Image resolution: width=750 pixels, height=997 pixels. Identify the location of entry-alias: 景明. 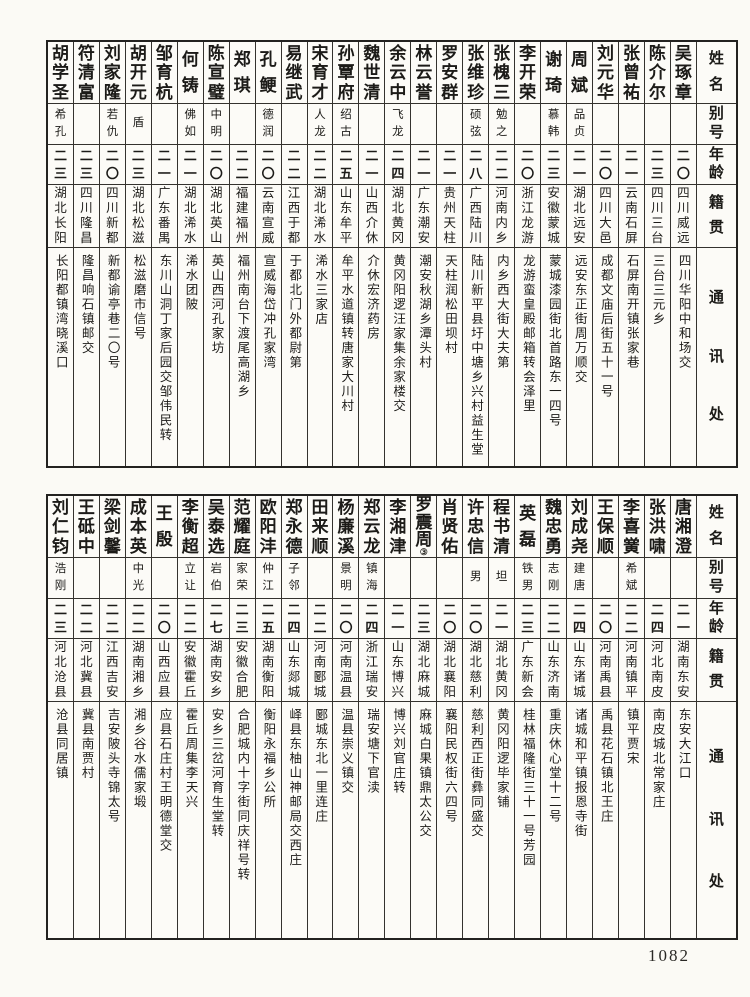
(346, 577).